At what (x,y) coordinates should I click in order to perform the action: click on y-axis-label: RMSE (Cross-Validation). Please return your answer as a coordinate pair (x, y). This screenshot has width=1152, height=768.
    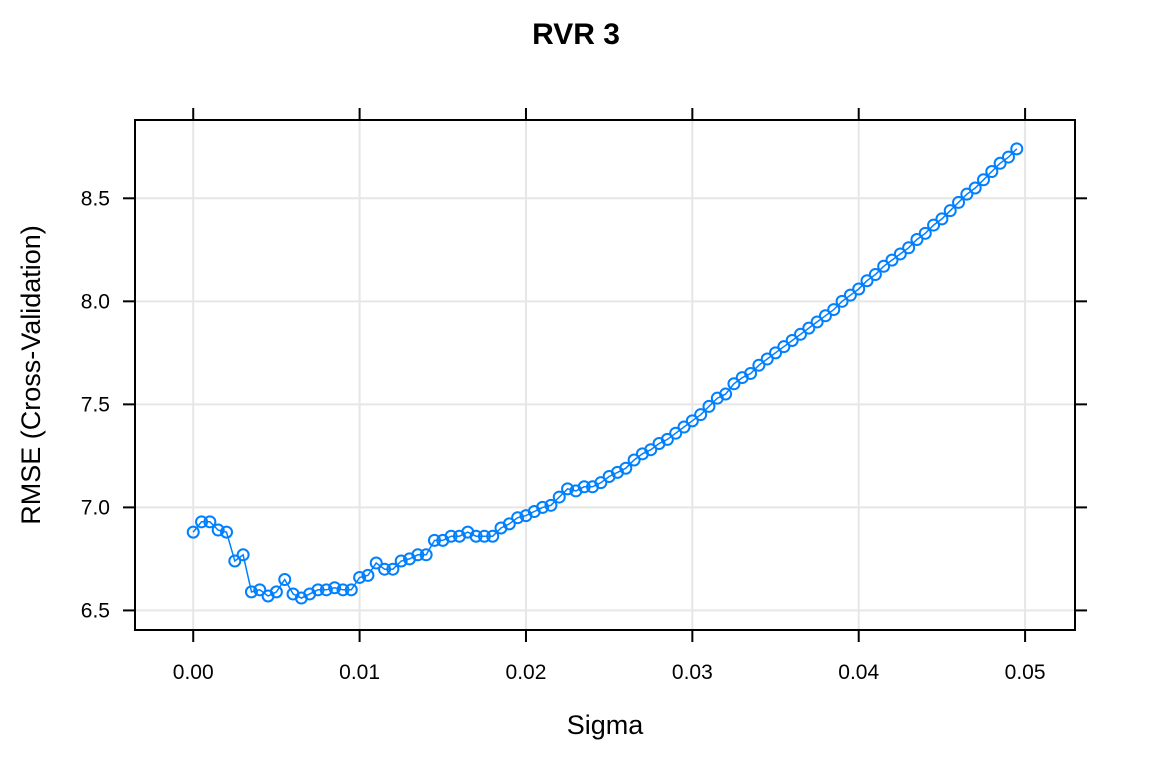
    Looking at the image, I should click on (31, 375).